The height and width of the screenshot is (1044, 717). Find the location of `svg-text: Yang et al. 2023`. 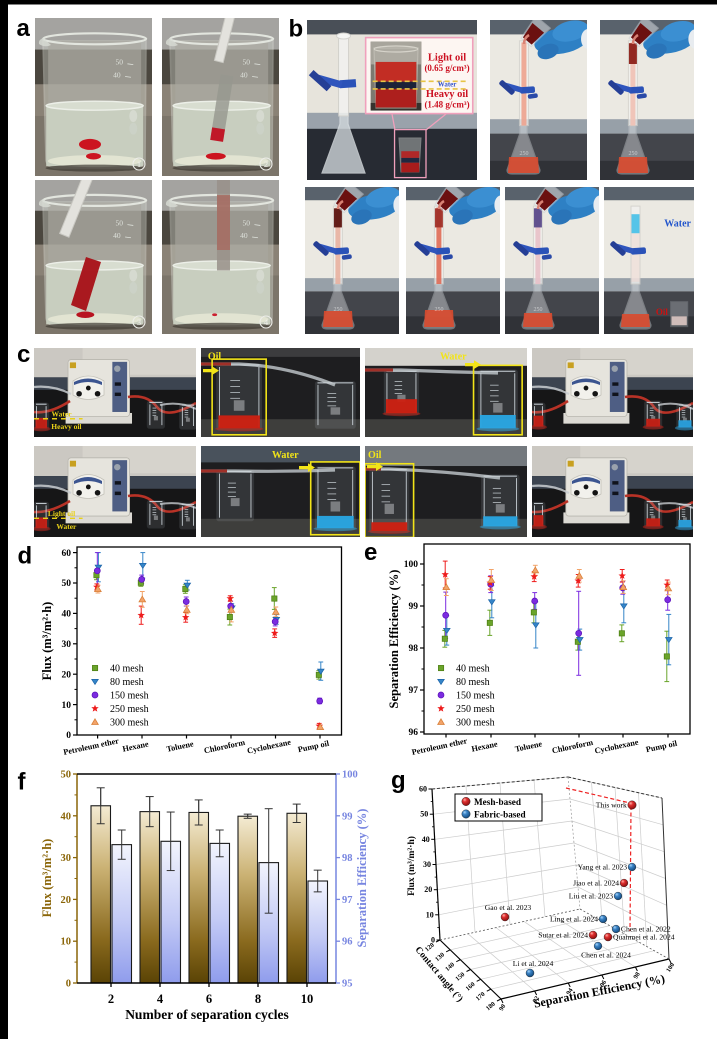

svg-text: Yang et al. 2023 is located at coordinates (603, 867).